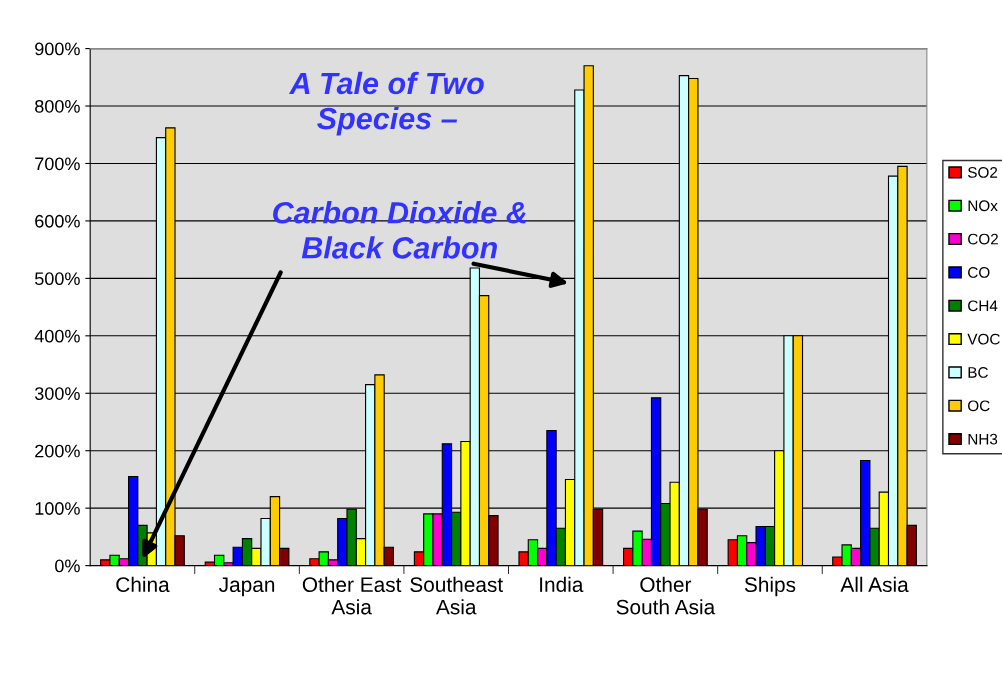 The height and width of the screenshot is (694, 1002). I want to click on y-tick-label: 900%, so click(57, 49).